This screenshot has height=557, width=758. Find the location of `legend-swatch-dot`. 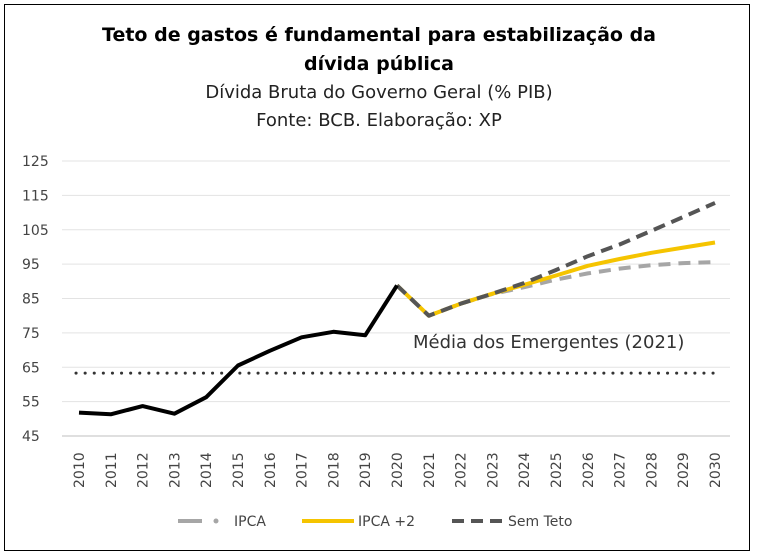

legend-swatch-dot is located at coordinates (216, 521).